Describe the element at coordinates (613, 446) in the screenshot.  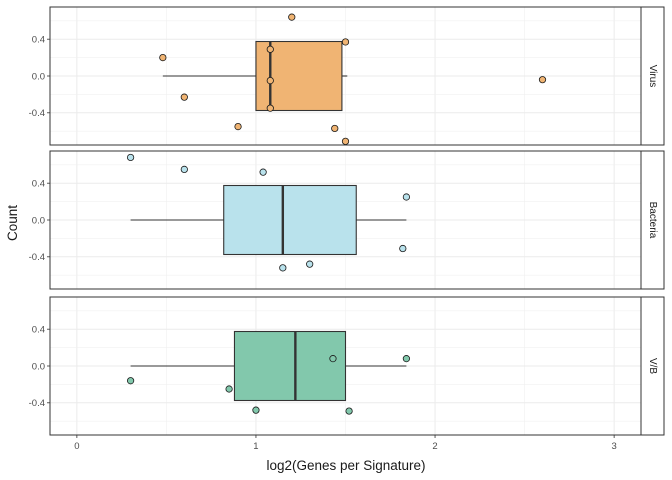
I see `x-tick-label: 3` at that location.